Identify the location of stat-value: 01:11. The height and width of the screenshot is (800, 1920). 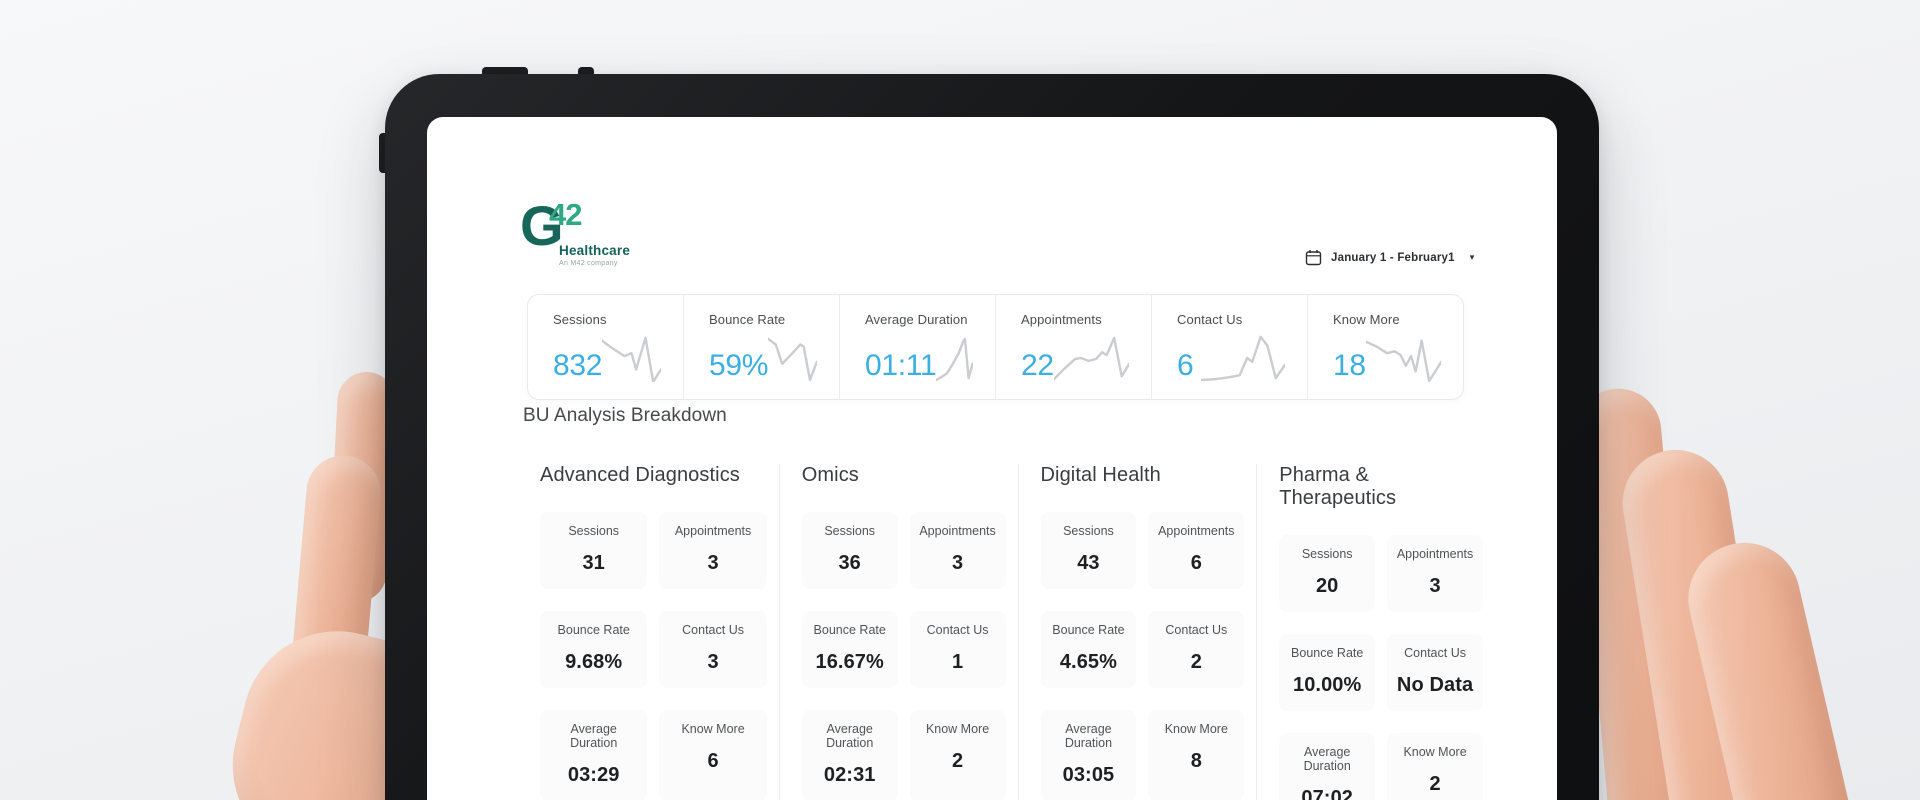
(901, 365).